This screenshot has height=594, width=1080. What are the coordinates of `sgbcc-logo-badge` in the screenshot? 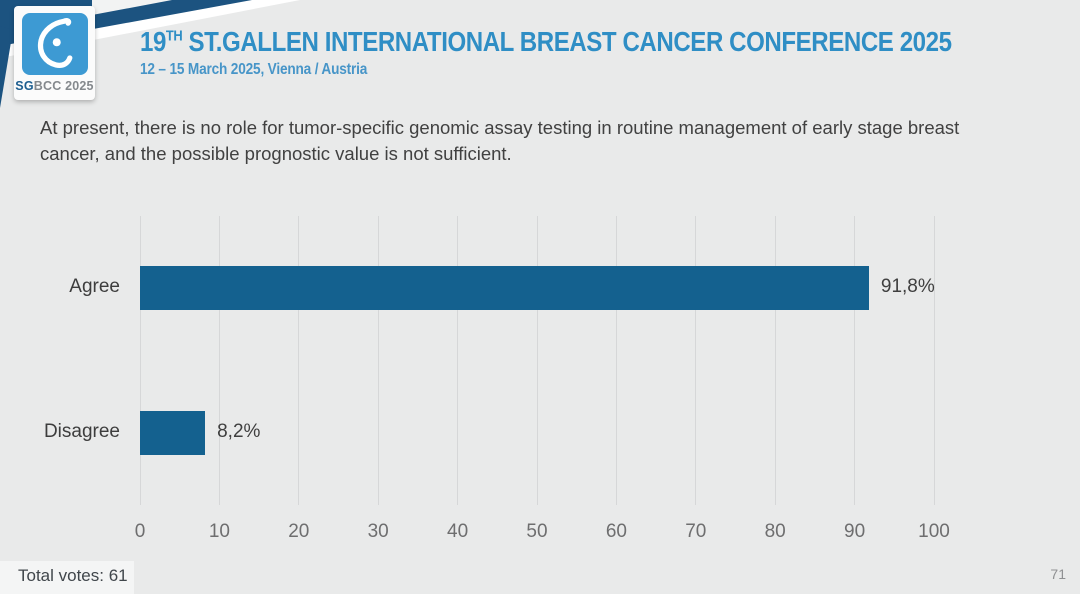 It's located at (54, 44).